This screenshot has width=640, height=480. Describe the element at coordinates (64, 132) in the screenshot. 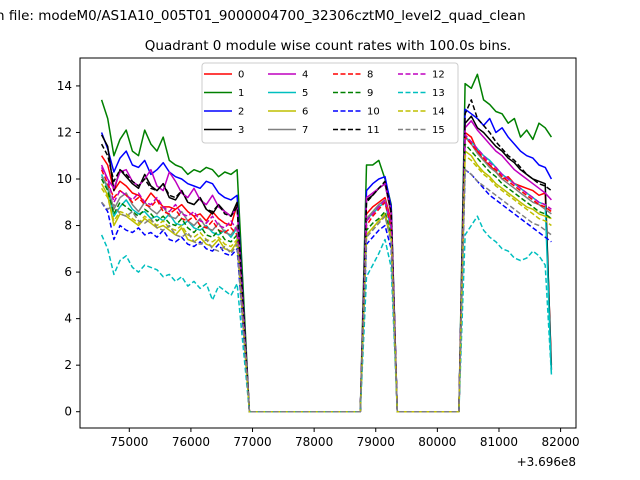

I see `y-tick-label: 12` at that location.